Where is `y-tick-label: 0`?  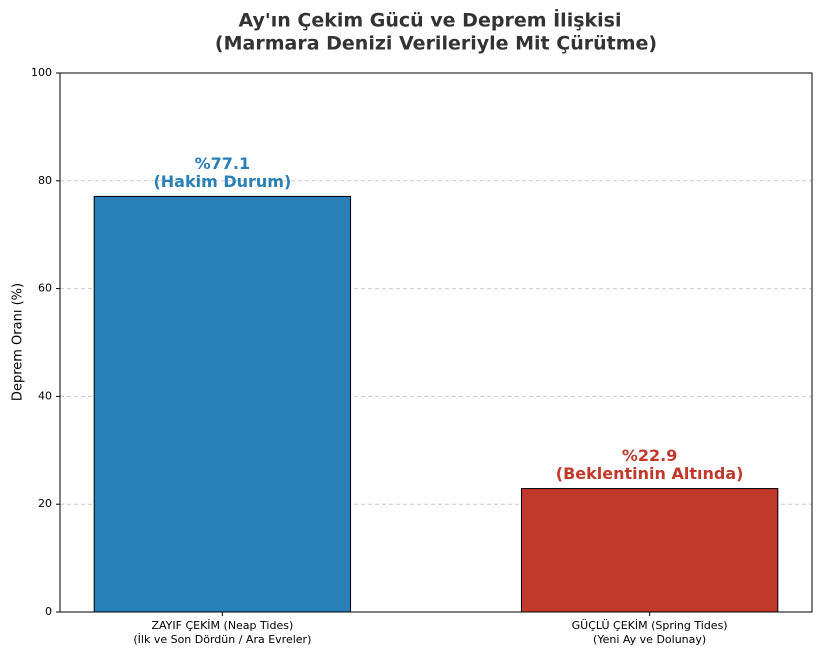
y-tick-label: 0 is located at coordinates (48, 611).